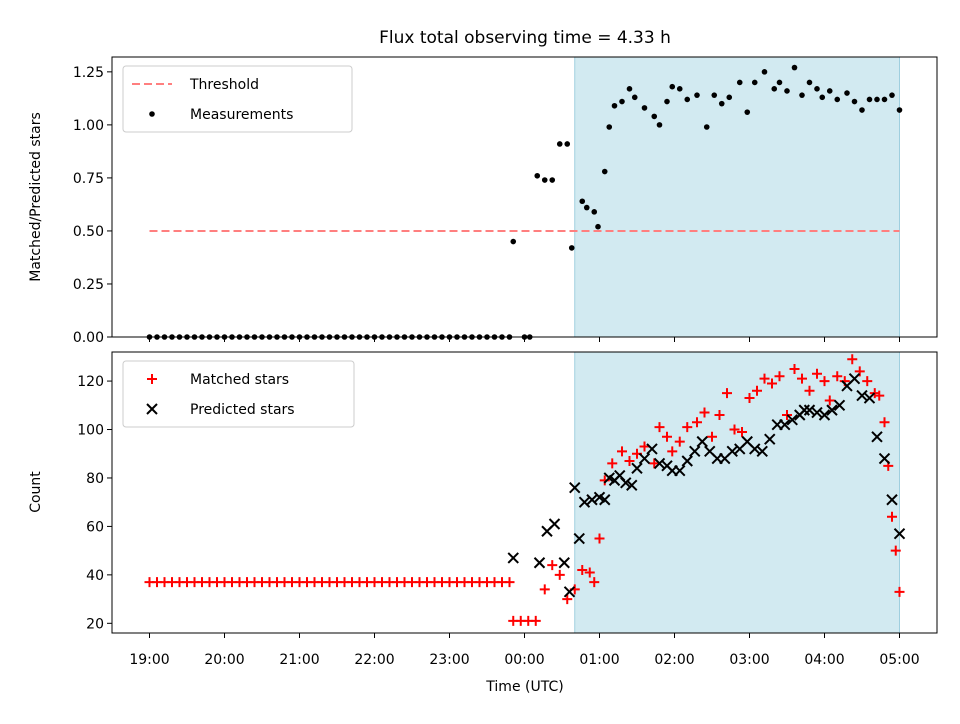 This screenshot has width=960, height=724. Describe the element at coordinates (95, 527) in the screenshot. I see `y-tick-label: 60` at that location.